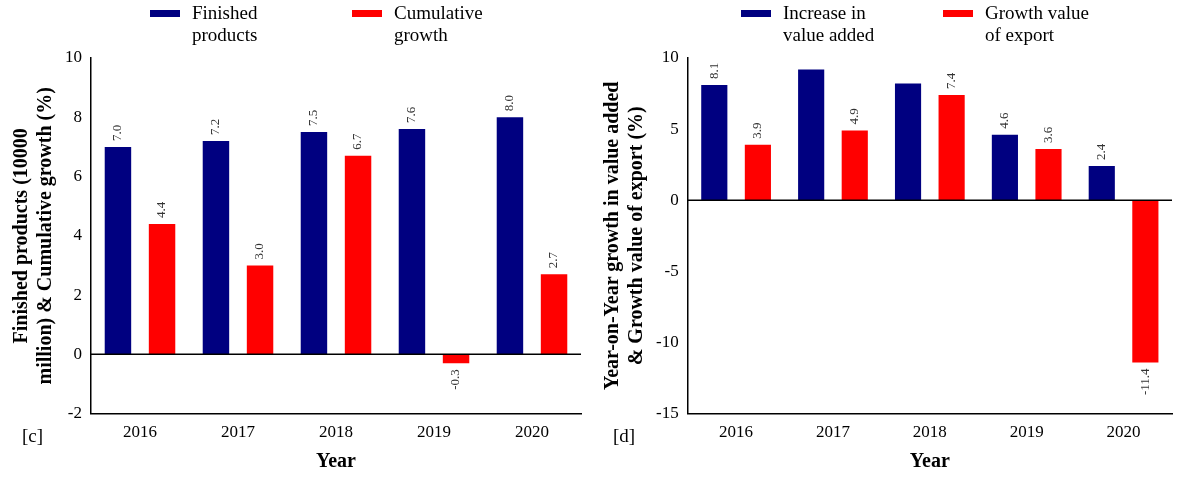  Describe the element at coordinates (259, 251) in the screenshot. I see `data-label: 3.0` at that location.